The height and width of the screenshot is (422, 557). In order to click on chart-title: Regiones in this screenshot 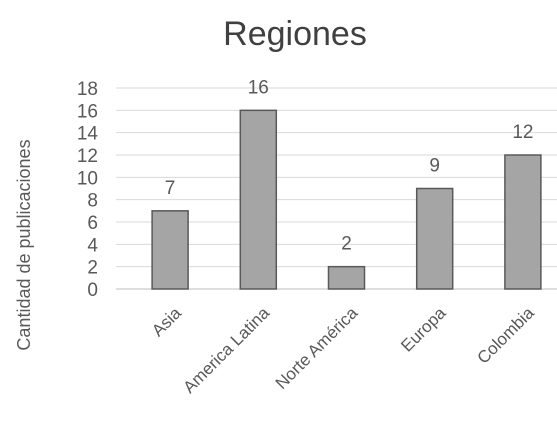, I will do `click(295, 34)`.